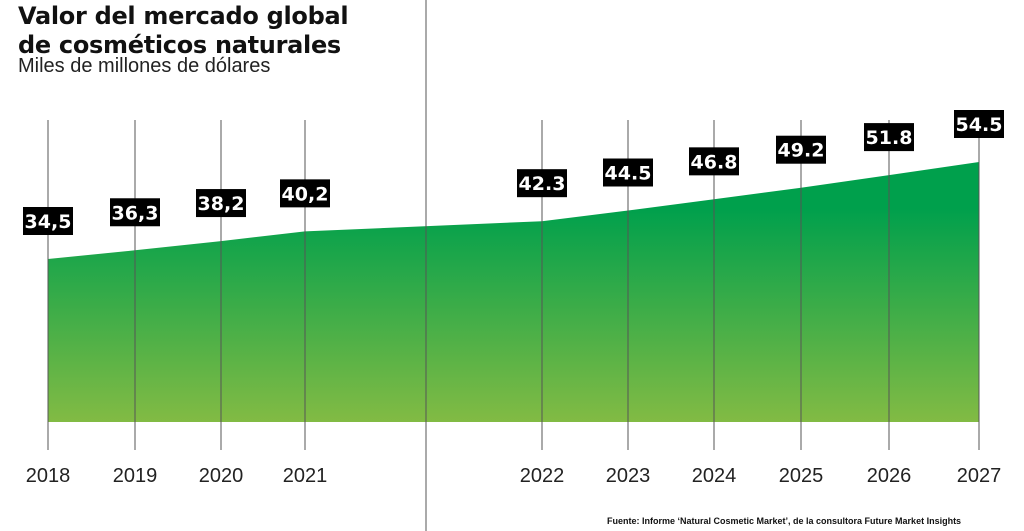 Image resolution: width=1024 pixels, height=531 pixels. I want to click on x-tick-label-2021: 2021, so click(305, 476).